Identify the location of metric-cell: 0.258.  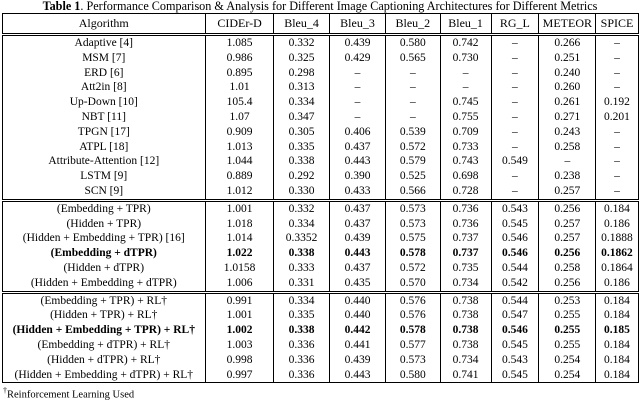
(567, 268).